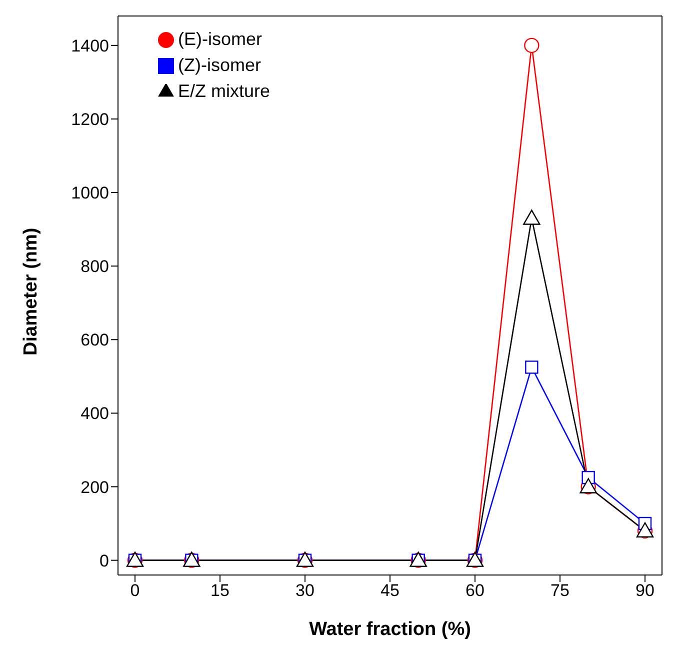 Image resolution: width=675 pixels, height=652 pixels. What do you see at coordinates (219, 65) in the screenshot?
I see `legend-label: (Z)-isomer` at bounding box center [219, 65].